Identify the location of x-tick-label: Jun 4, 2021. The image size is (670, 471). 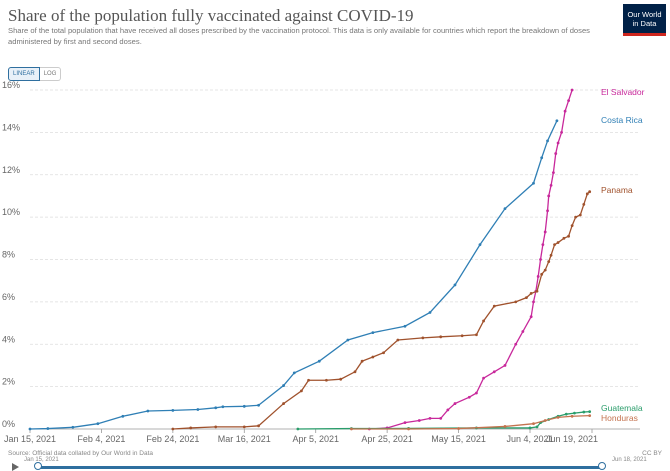
(529, 439).